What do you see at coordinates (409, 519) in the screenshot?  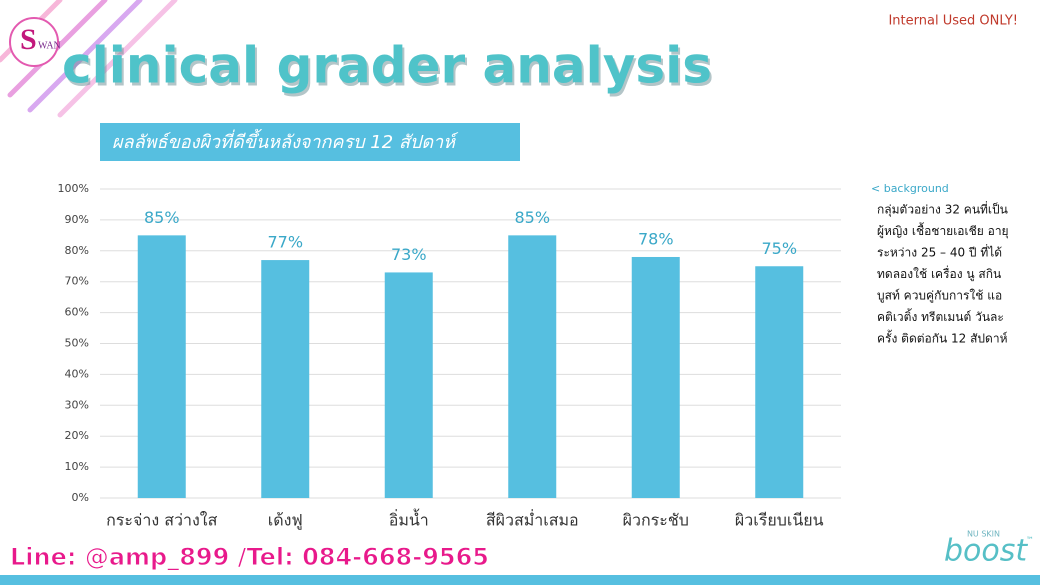 I see `x-tick-label: อิ่มน้ำ` at bounding box center [409, 519].